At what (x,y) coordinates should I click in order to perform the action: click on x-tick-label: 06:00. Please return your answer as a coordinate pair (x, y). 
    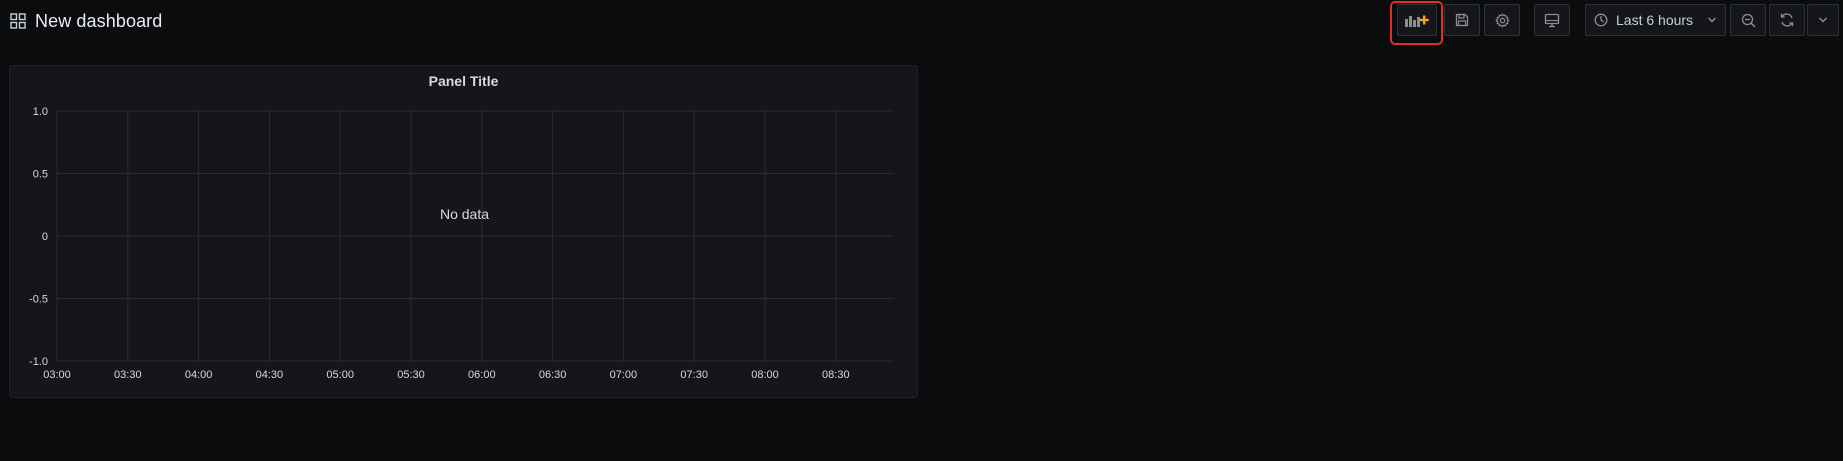
    Looking at the image, I should click on (482, 375).